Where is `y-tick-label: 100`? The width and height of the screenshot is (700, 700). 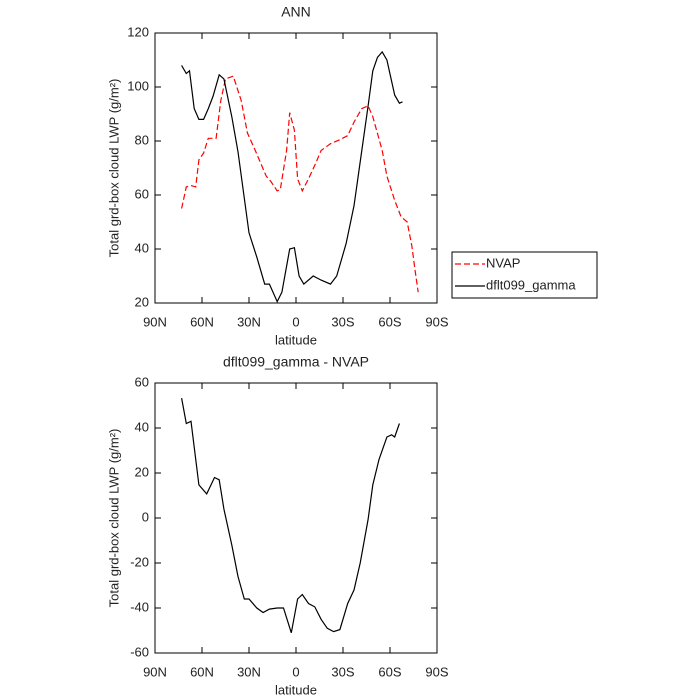
y-tick-label: 100 is located at coordinates (138, 85).